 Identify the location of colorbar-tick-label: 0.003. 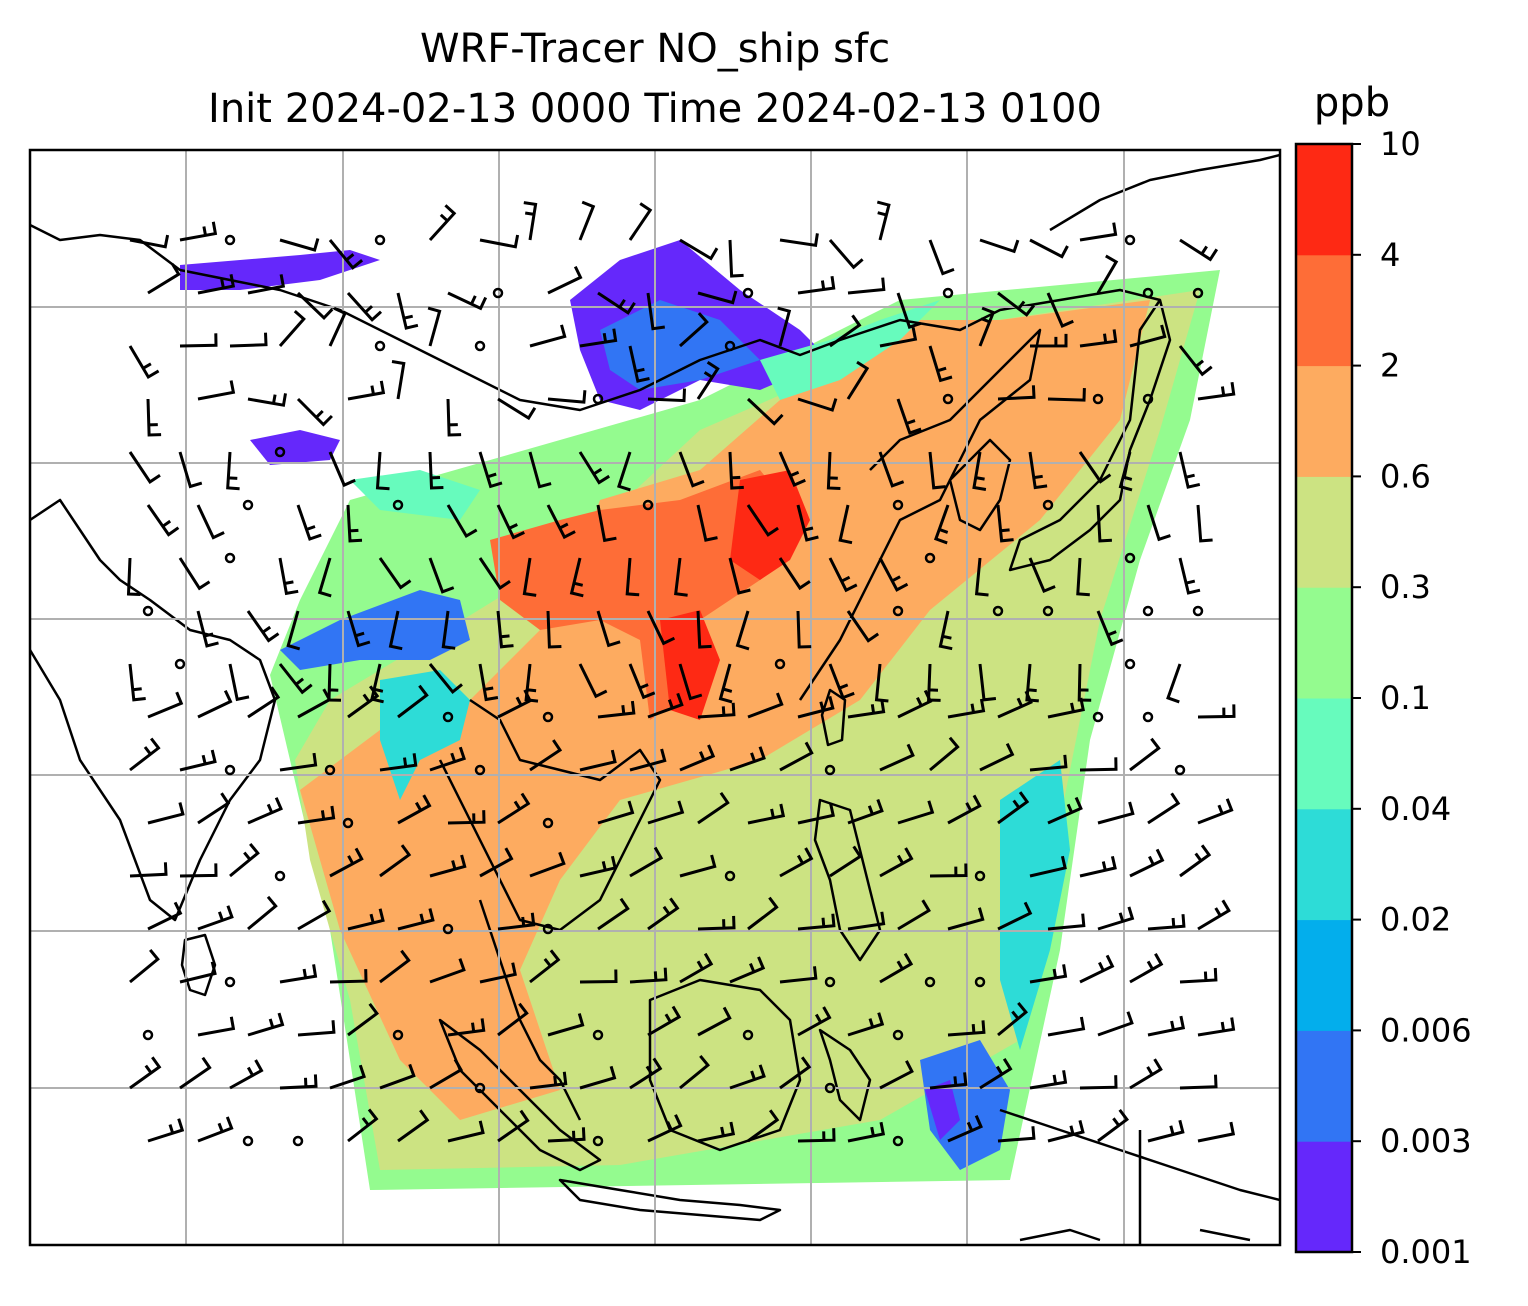
(1426, 1141).